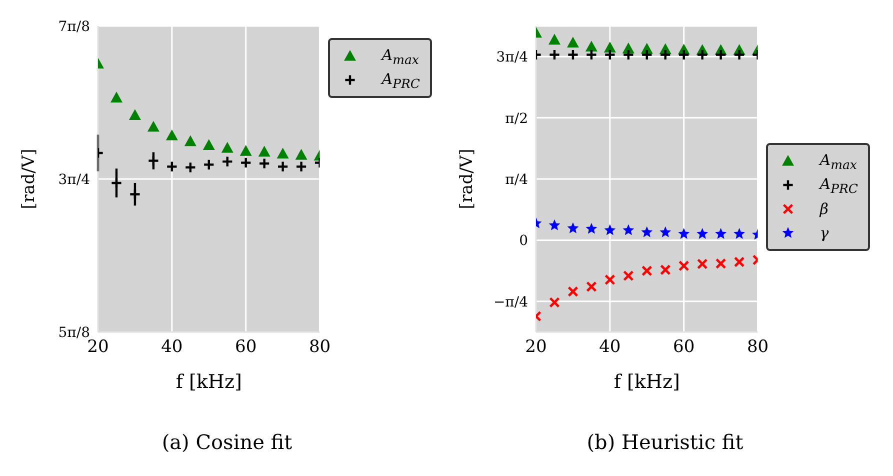 This screenshot has width=893, height=476. What do you see at coordinates (516, 118) in the screenshot?
I see `y-tick-label: π/2` at bounding box center [516, 118].